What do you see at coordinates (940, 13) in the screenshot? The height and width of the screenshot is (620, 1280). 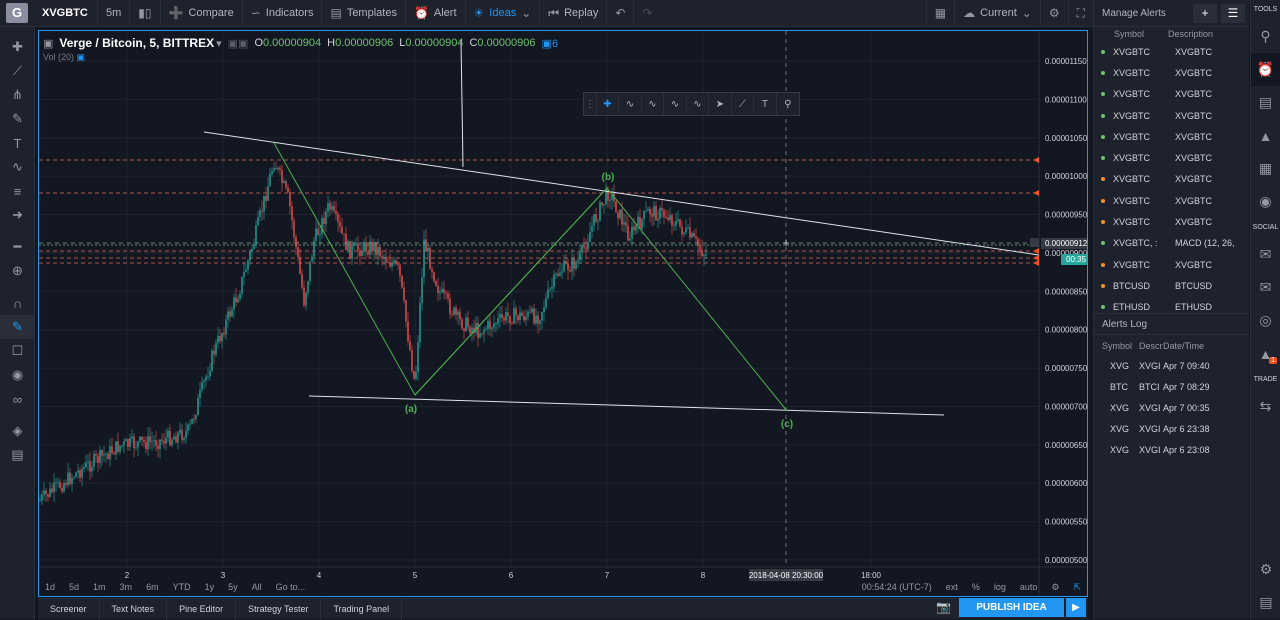 I see `layout-grid-button: ▦` at bounding box center [940, 13].